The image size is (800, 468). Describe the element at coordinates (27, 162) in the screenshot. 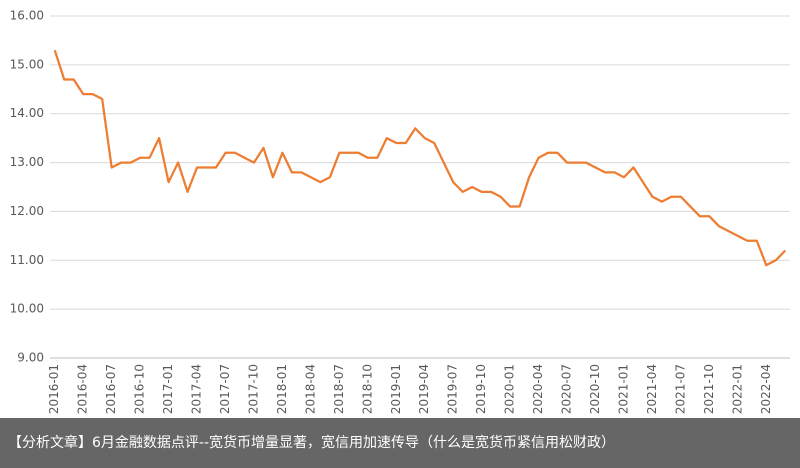

I see `y-tick-label: 13.00` at that location.